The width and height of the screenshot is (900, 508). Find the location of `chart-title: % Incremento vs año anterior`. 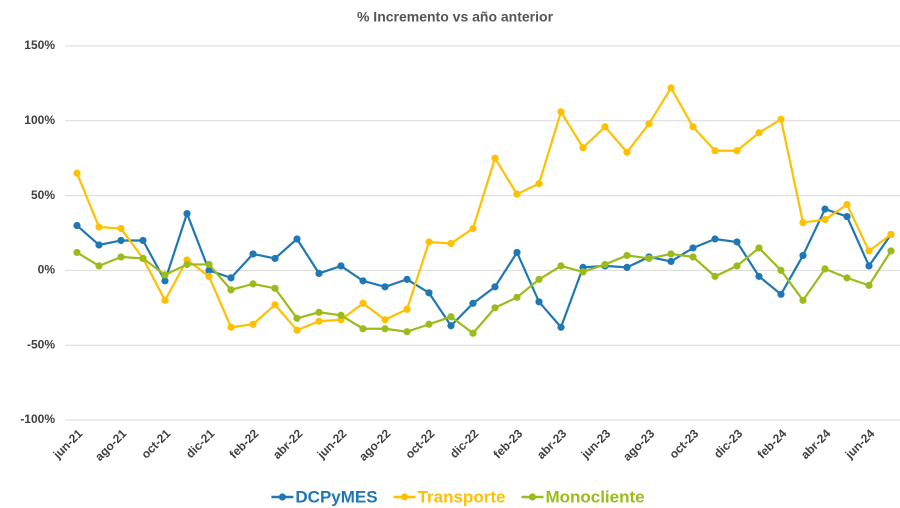

chart-title: % Incremento vs año anterior is located at coordinates (455, 17).